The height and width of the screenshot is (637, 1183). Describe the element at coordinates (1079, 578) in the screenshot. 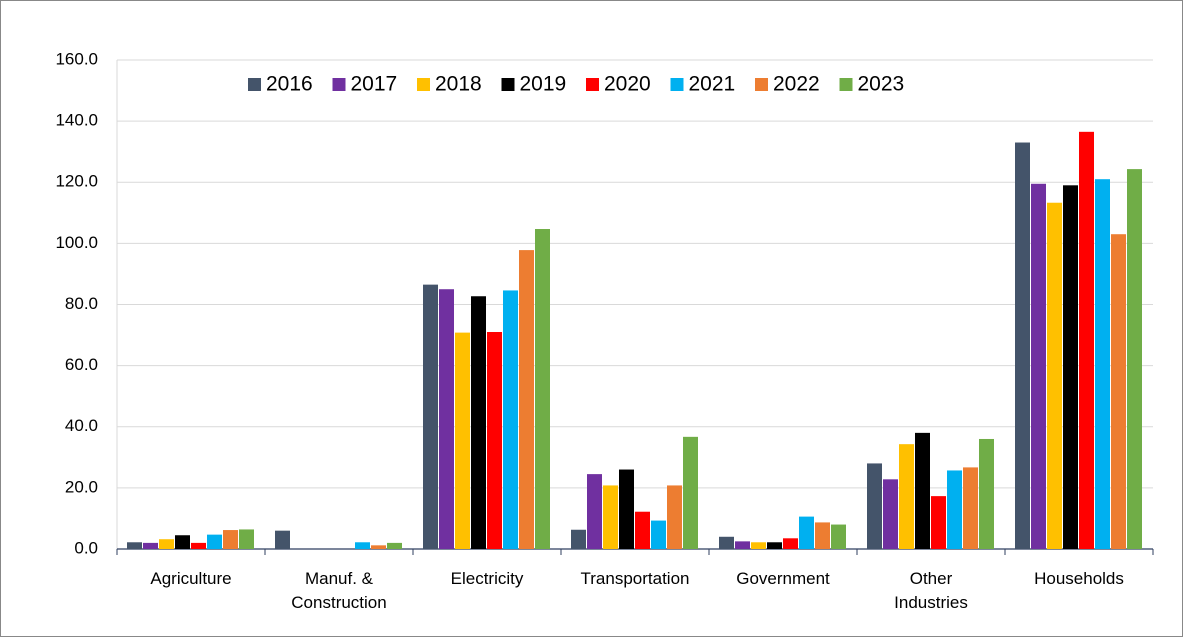

I see `x-tick-label: Households` at that location.